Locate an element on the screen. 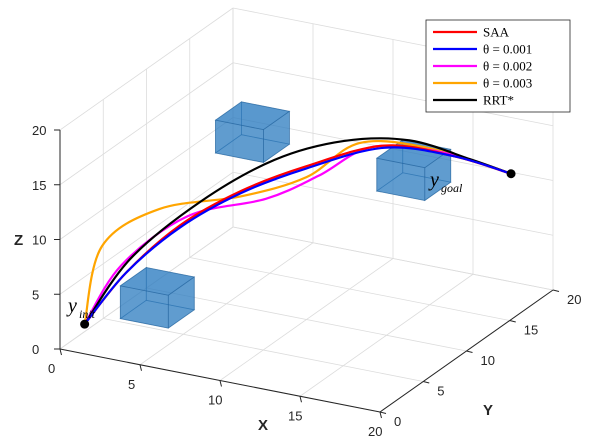  goal-point is located at coordinates (511, 174).